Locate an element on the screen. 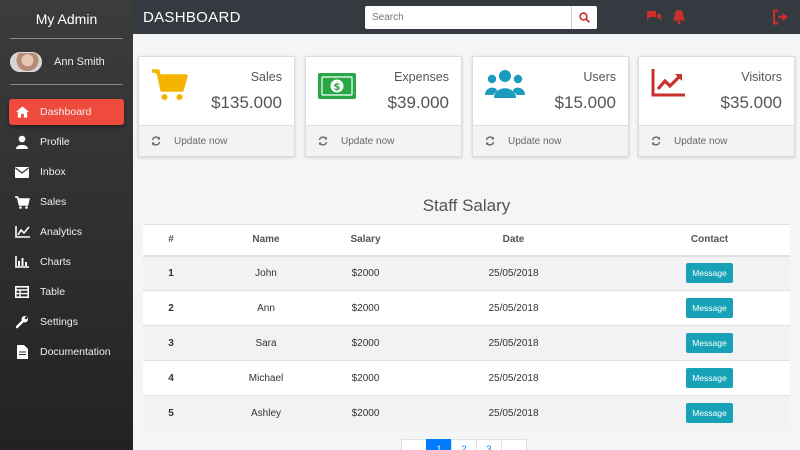  sidebar-item-sales: Sales is located at coordinates (66, 202).